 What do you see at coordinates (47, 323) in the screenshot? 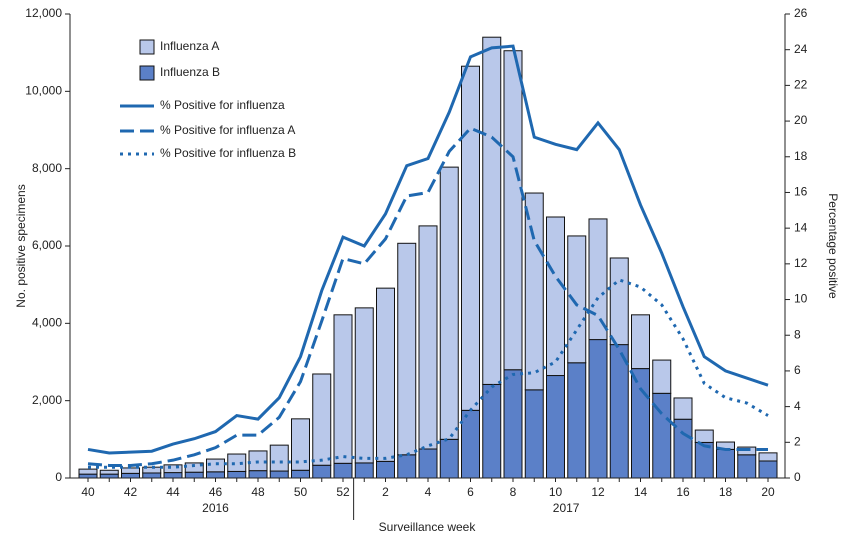
I see `y-tick-label: 4,000` at bounding box center [47, 323].